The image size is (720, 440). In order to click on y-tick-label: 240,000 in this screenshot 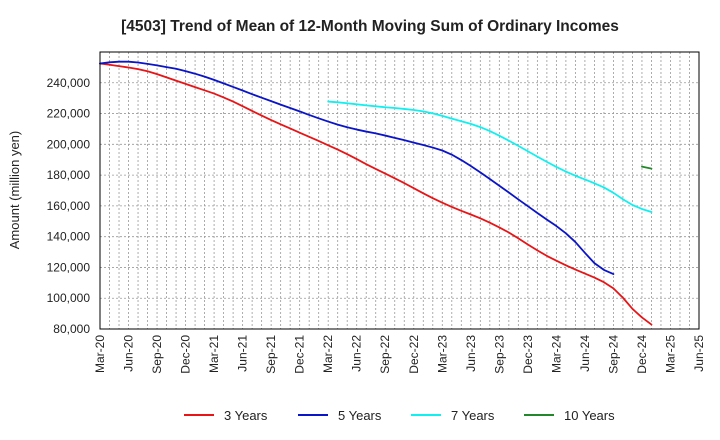, I will do `click(69, 83)`.